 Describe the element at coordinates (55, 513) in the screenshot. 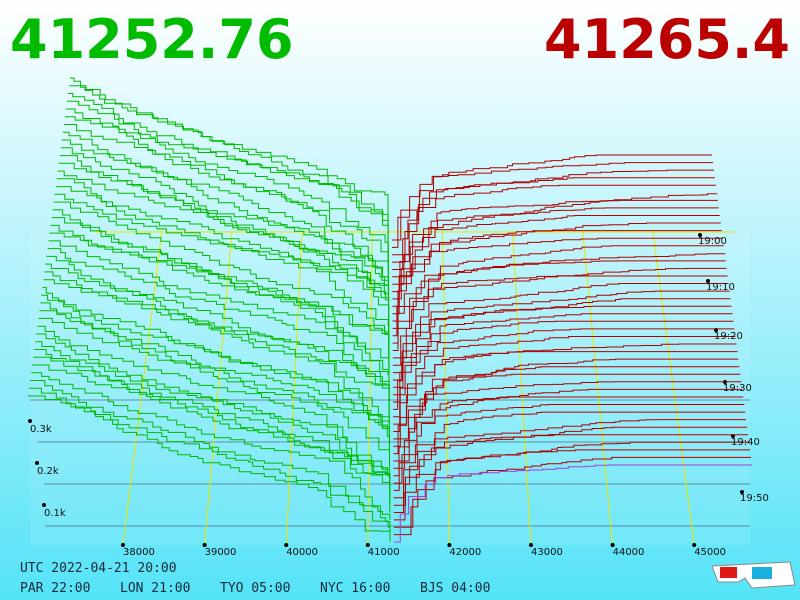

I see `depth-label: 0.1k` at that location.